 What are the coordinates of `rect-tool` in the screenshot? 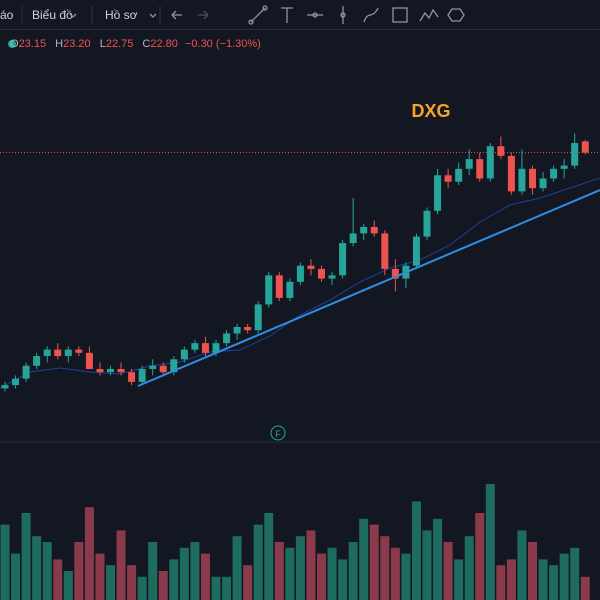 It's located at (400, 15).